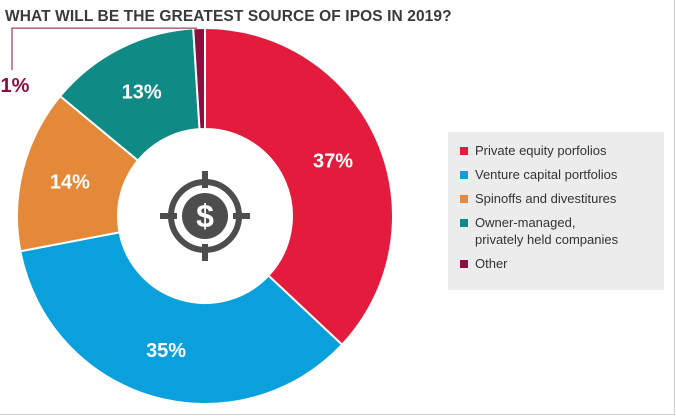 The height and width of the screenshot is (416, 676). What do you see at coordinates (541, 150) in the screenshot?
I see `legend-label: Private equity porfolios` at bounding box center [541, 150].